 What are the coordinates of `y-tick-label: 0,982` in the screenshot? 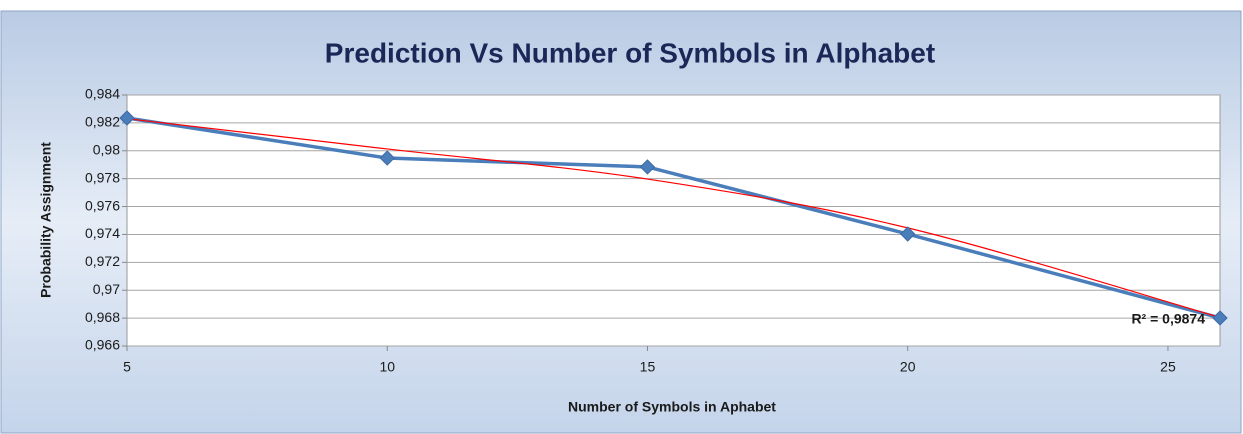 It's located at (102, 122).